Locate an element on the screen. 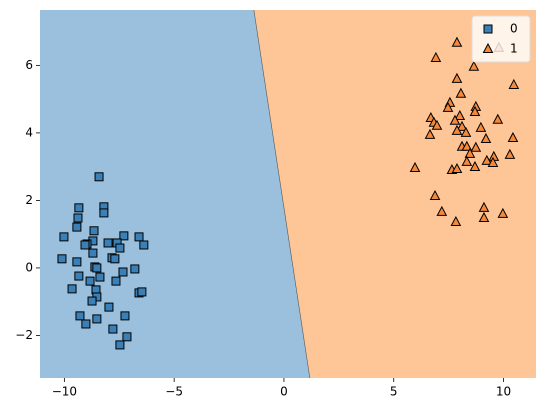 The height and width of the screenshot is (413, 546). legend-label: 0 is located at coordinates (514, 29).